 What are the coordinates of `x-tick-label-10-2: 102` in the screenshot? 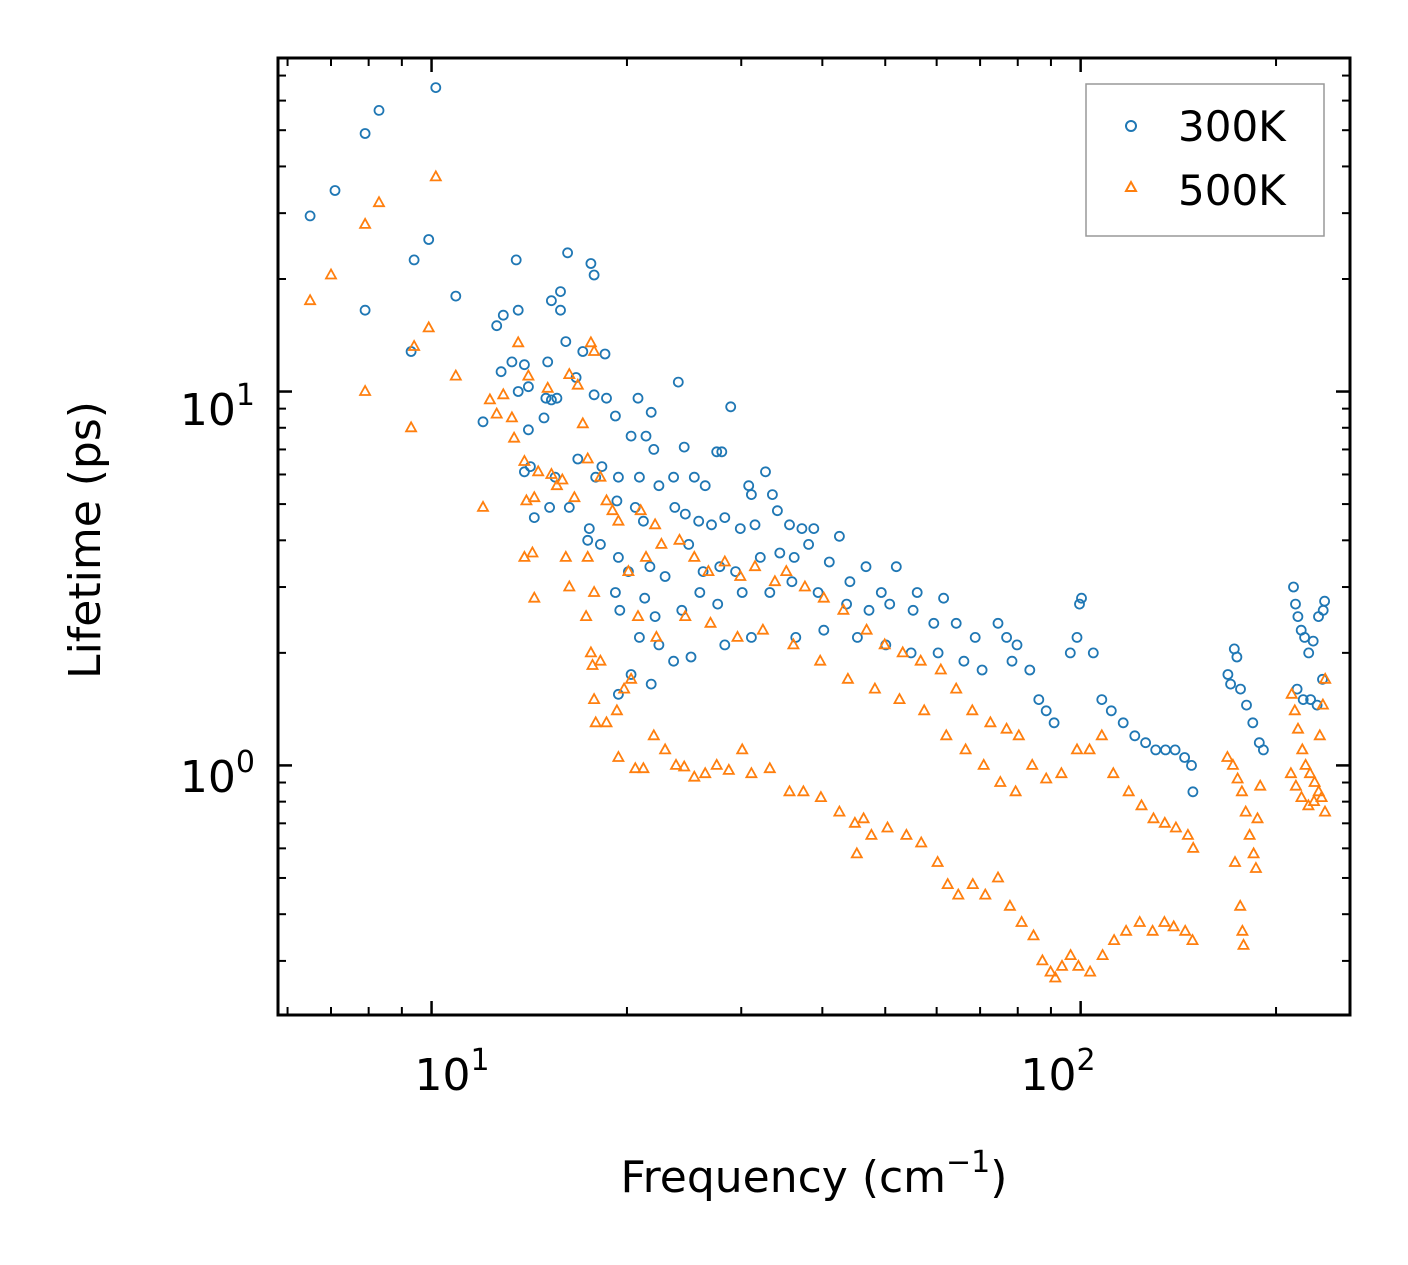 It's located at (1057, 1072).